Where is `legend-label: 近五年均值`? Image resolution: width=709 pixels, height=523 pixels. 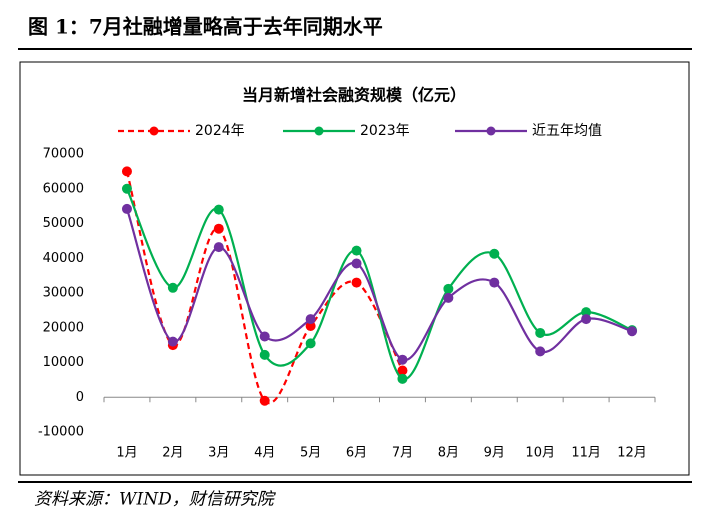 legend-label: 近五年均值 is located at coordinates (567, 131).